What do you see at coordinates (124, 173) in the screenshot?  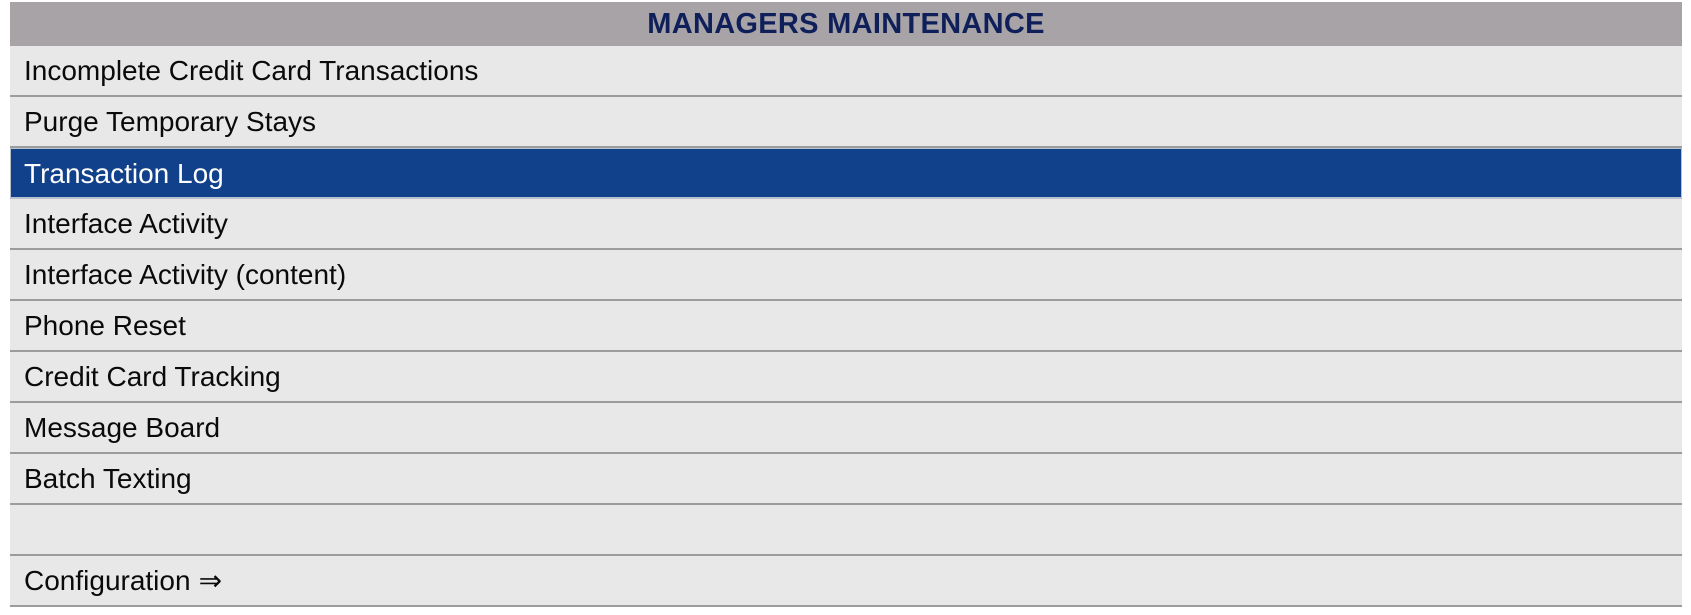 I see `menu-item-label: Transaction Log` at bounding box center [124, 173].